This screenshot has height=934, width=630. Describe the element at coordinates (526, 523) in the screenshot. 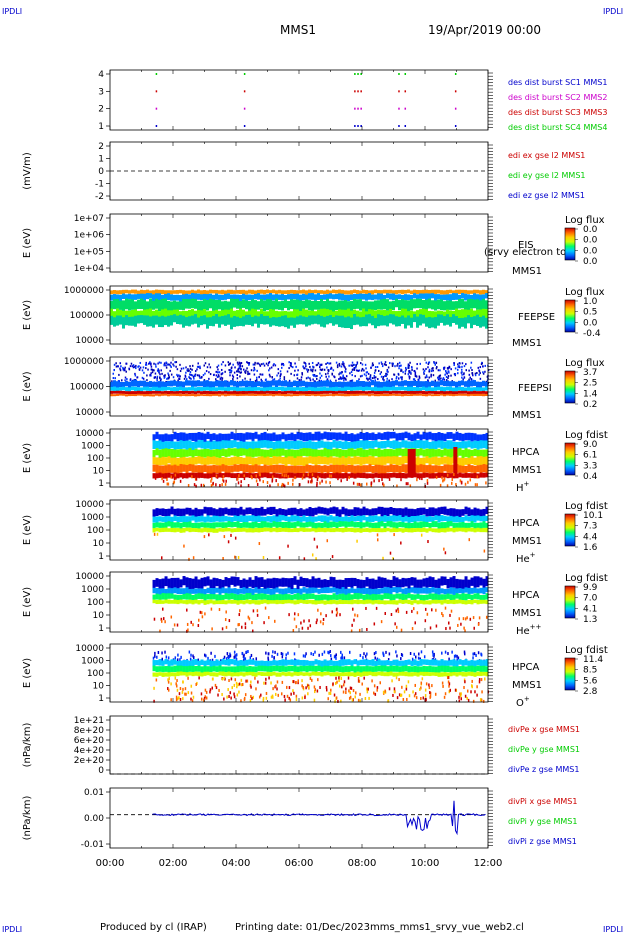

I see `instrument-label: HPCA` at that location.